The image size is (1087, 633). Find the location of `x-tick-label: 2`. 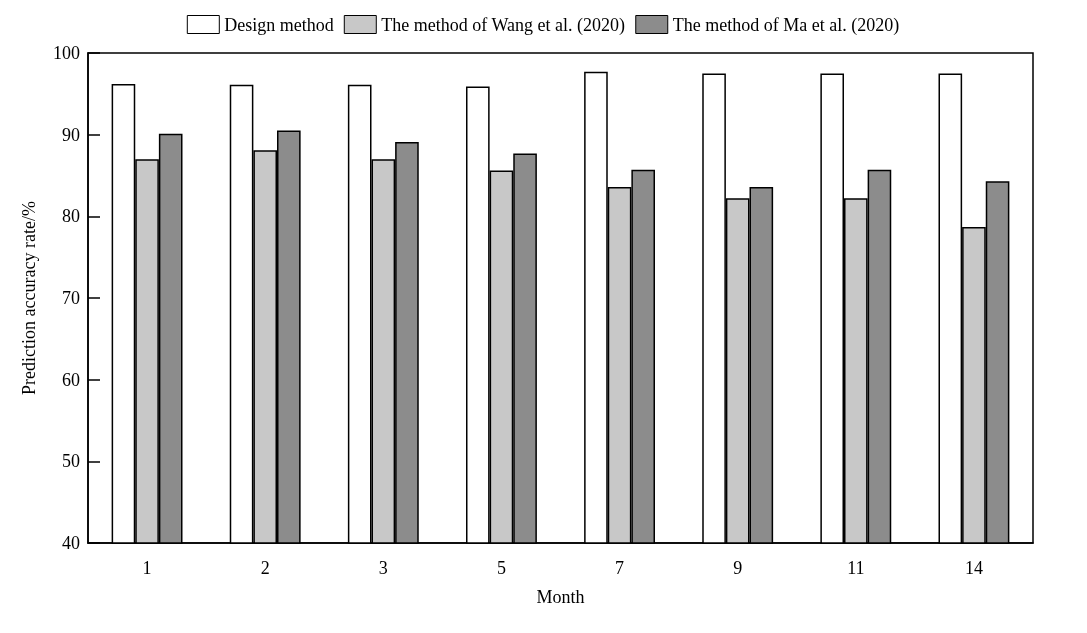

x-tick-label: 2 is located at coordinates (265, 568).